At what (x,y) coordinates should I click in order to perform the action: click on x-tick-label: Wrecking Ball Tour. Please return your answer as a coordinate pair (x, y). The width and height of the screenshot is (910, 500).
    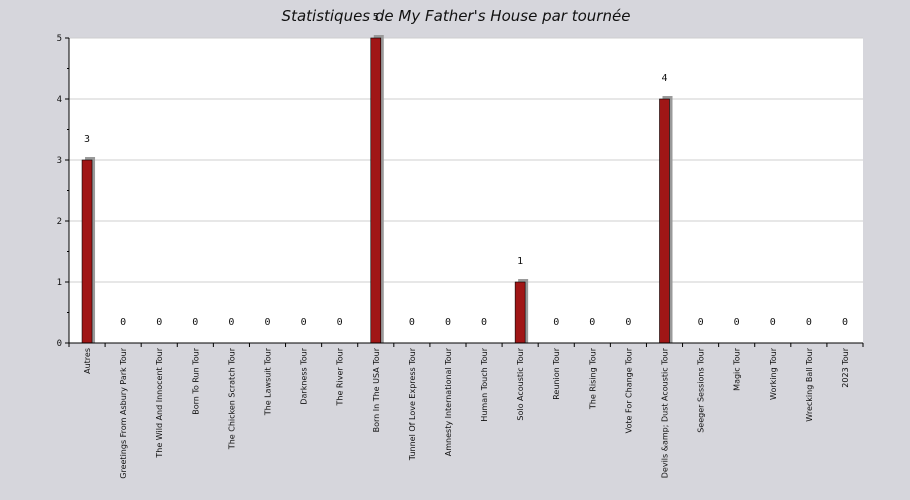
    Looking at the image, I should click on (809, 384).